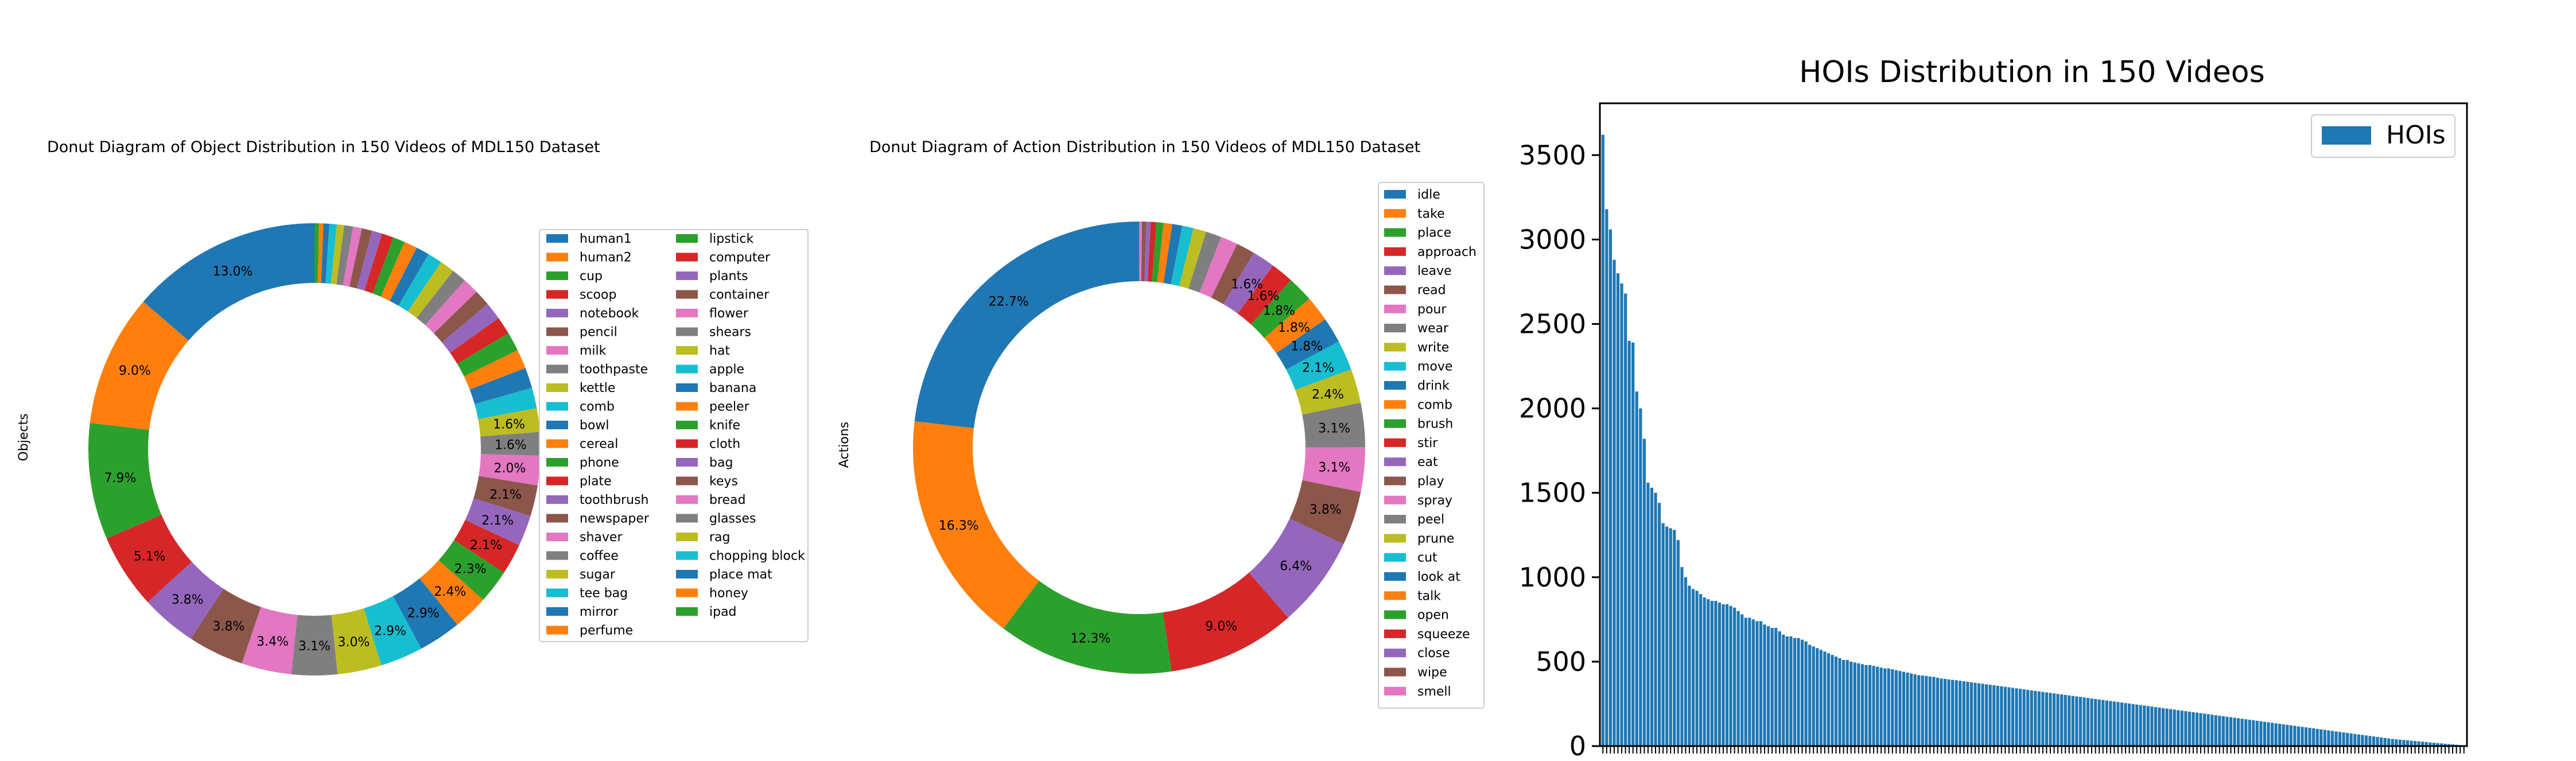  Describe the element at coordinates (720, 537) in the screenshot. I see `object-legend-label: rag` at that location.